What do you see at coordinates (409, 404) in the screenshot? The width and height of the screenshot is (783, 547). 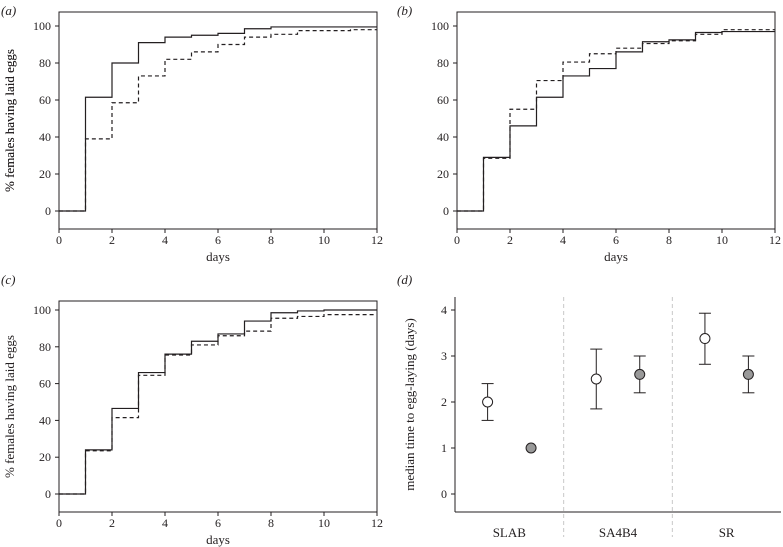 I see `y-axis-label: median time to egg-laying (days)` at bounding box center [409, 404].